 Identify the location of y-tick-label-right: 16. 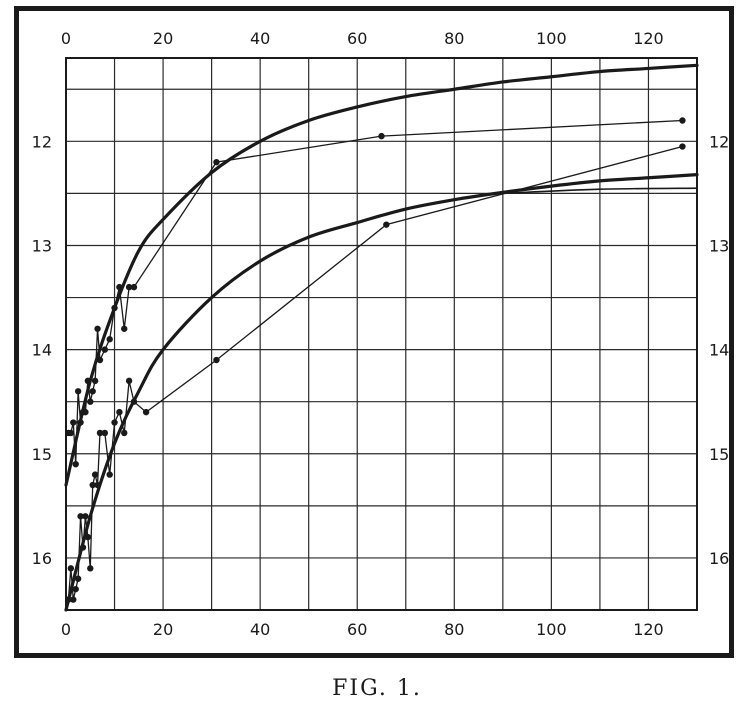
(719, 558).